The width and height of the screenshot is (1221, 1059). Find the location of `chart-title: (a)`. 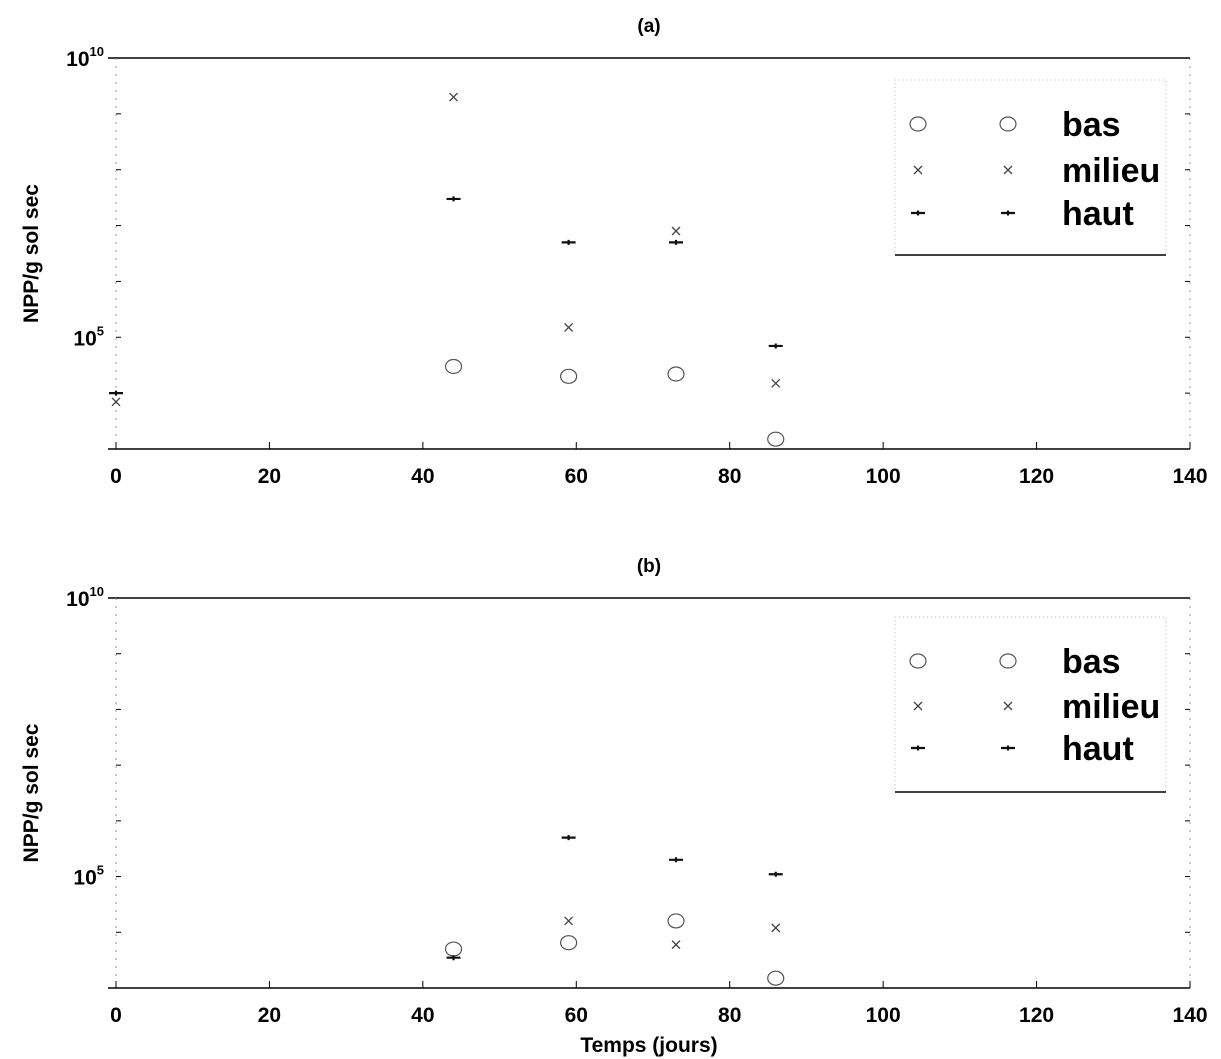

chart-title: (a) is located at coordinates (648, 26).